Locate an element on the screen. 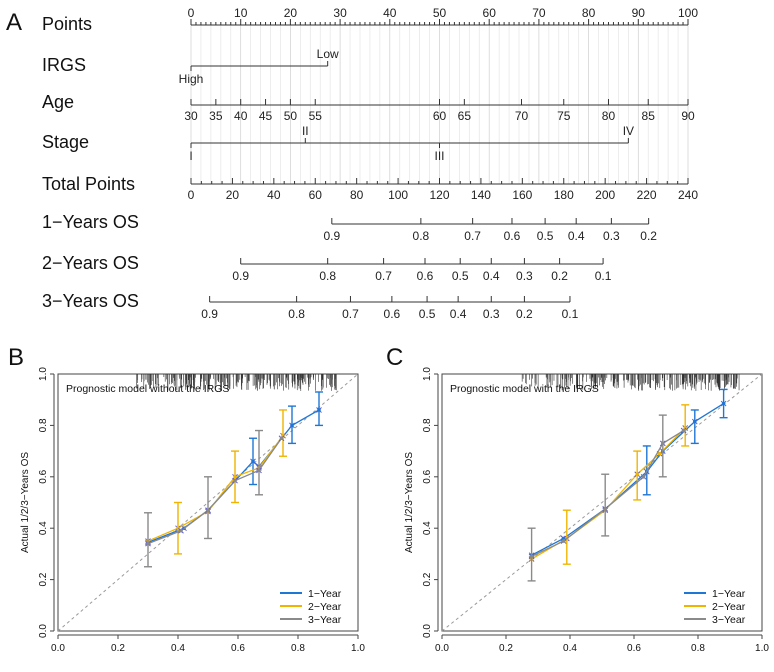 This screenshot has height=672, width=774. y-tick-label: 0.4 is located at coordinates (43, 528).